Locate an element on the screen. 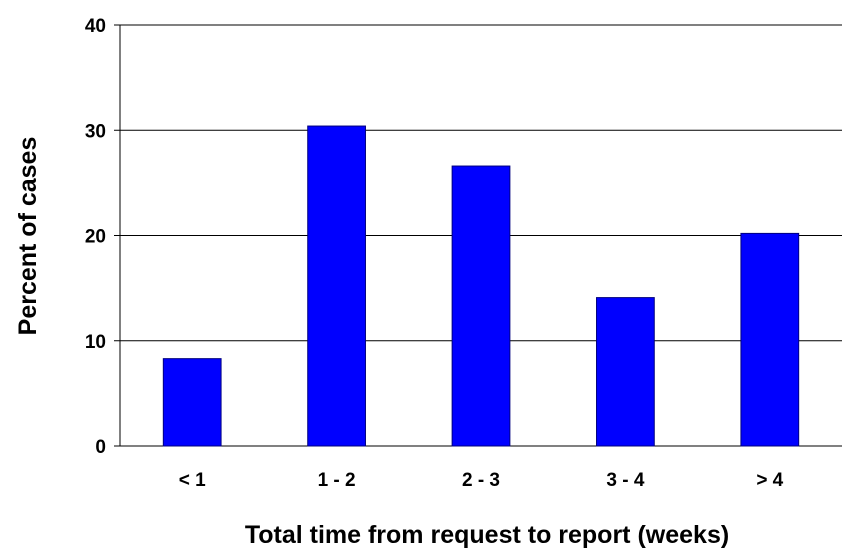 This screenshot has height=555, width=842. x-tick-label: 2 - 3 is located at coordinates (481, 480).